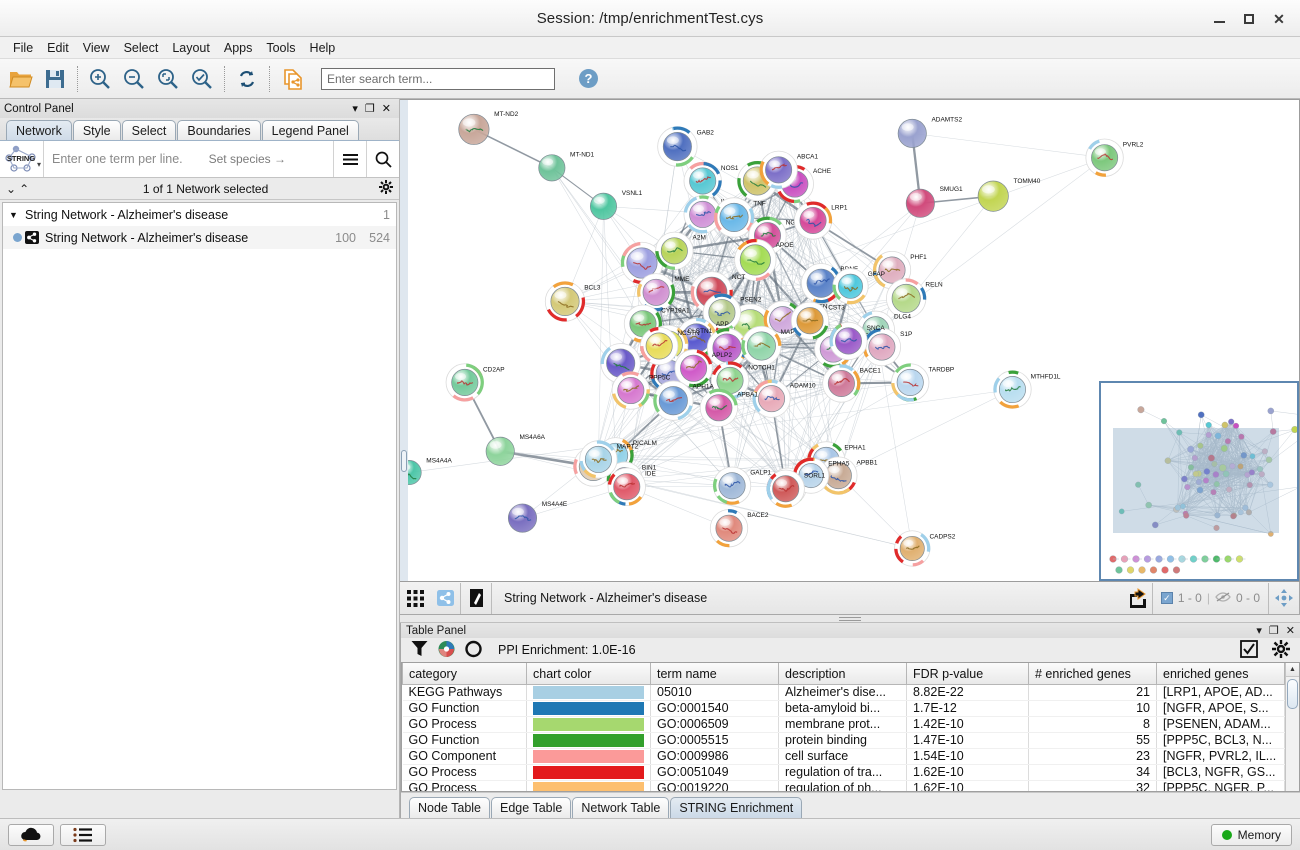 Image resolution: width=1300 pixels, height=850 pixels. I want to click on tab-select: Select, so click(149, 130).